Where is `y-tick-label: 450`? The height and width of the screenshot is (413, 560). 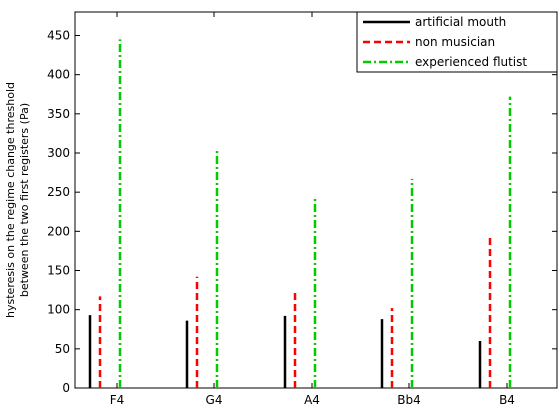
y-tick-label: 450 is located at coordinates (58, 36).